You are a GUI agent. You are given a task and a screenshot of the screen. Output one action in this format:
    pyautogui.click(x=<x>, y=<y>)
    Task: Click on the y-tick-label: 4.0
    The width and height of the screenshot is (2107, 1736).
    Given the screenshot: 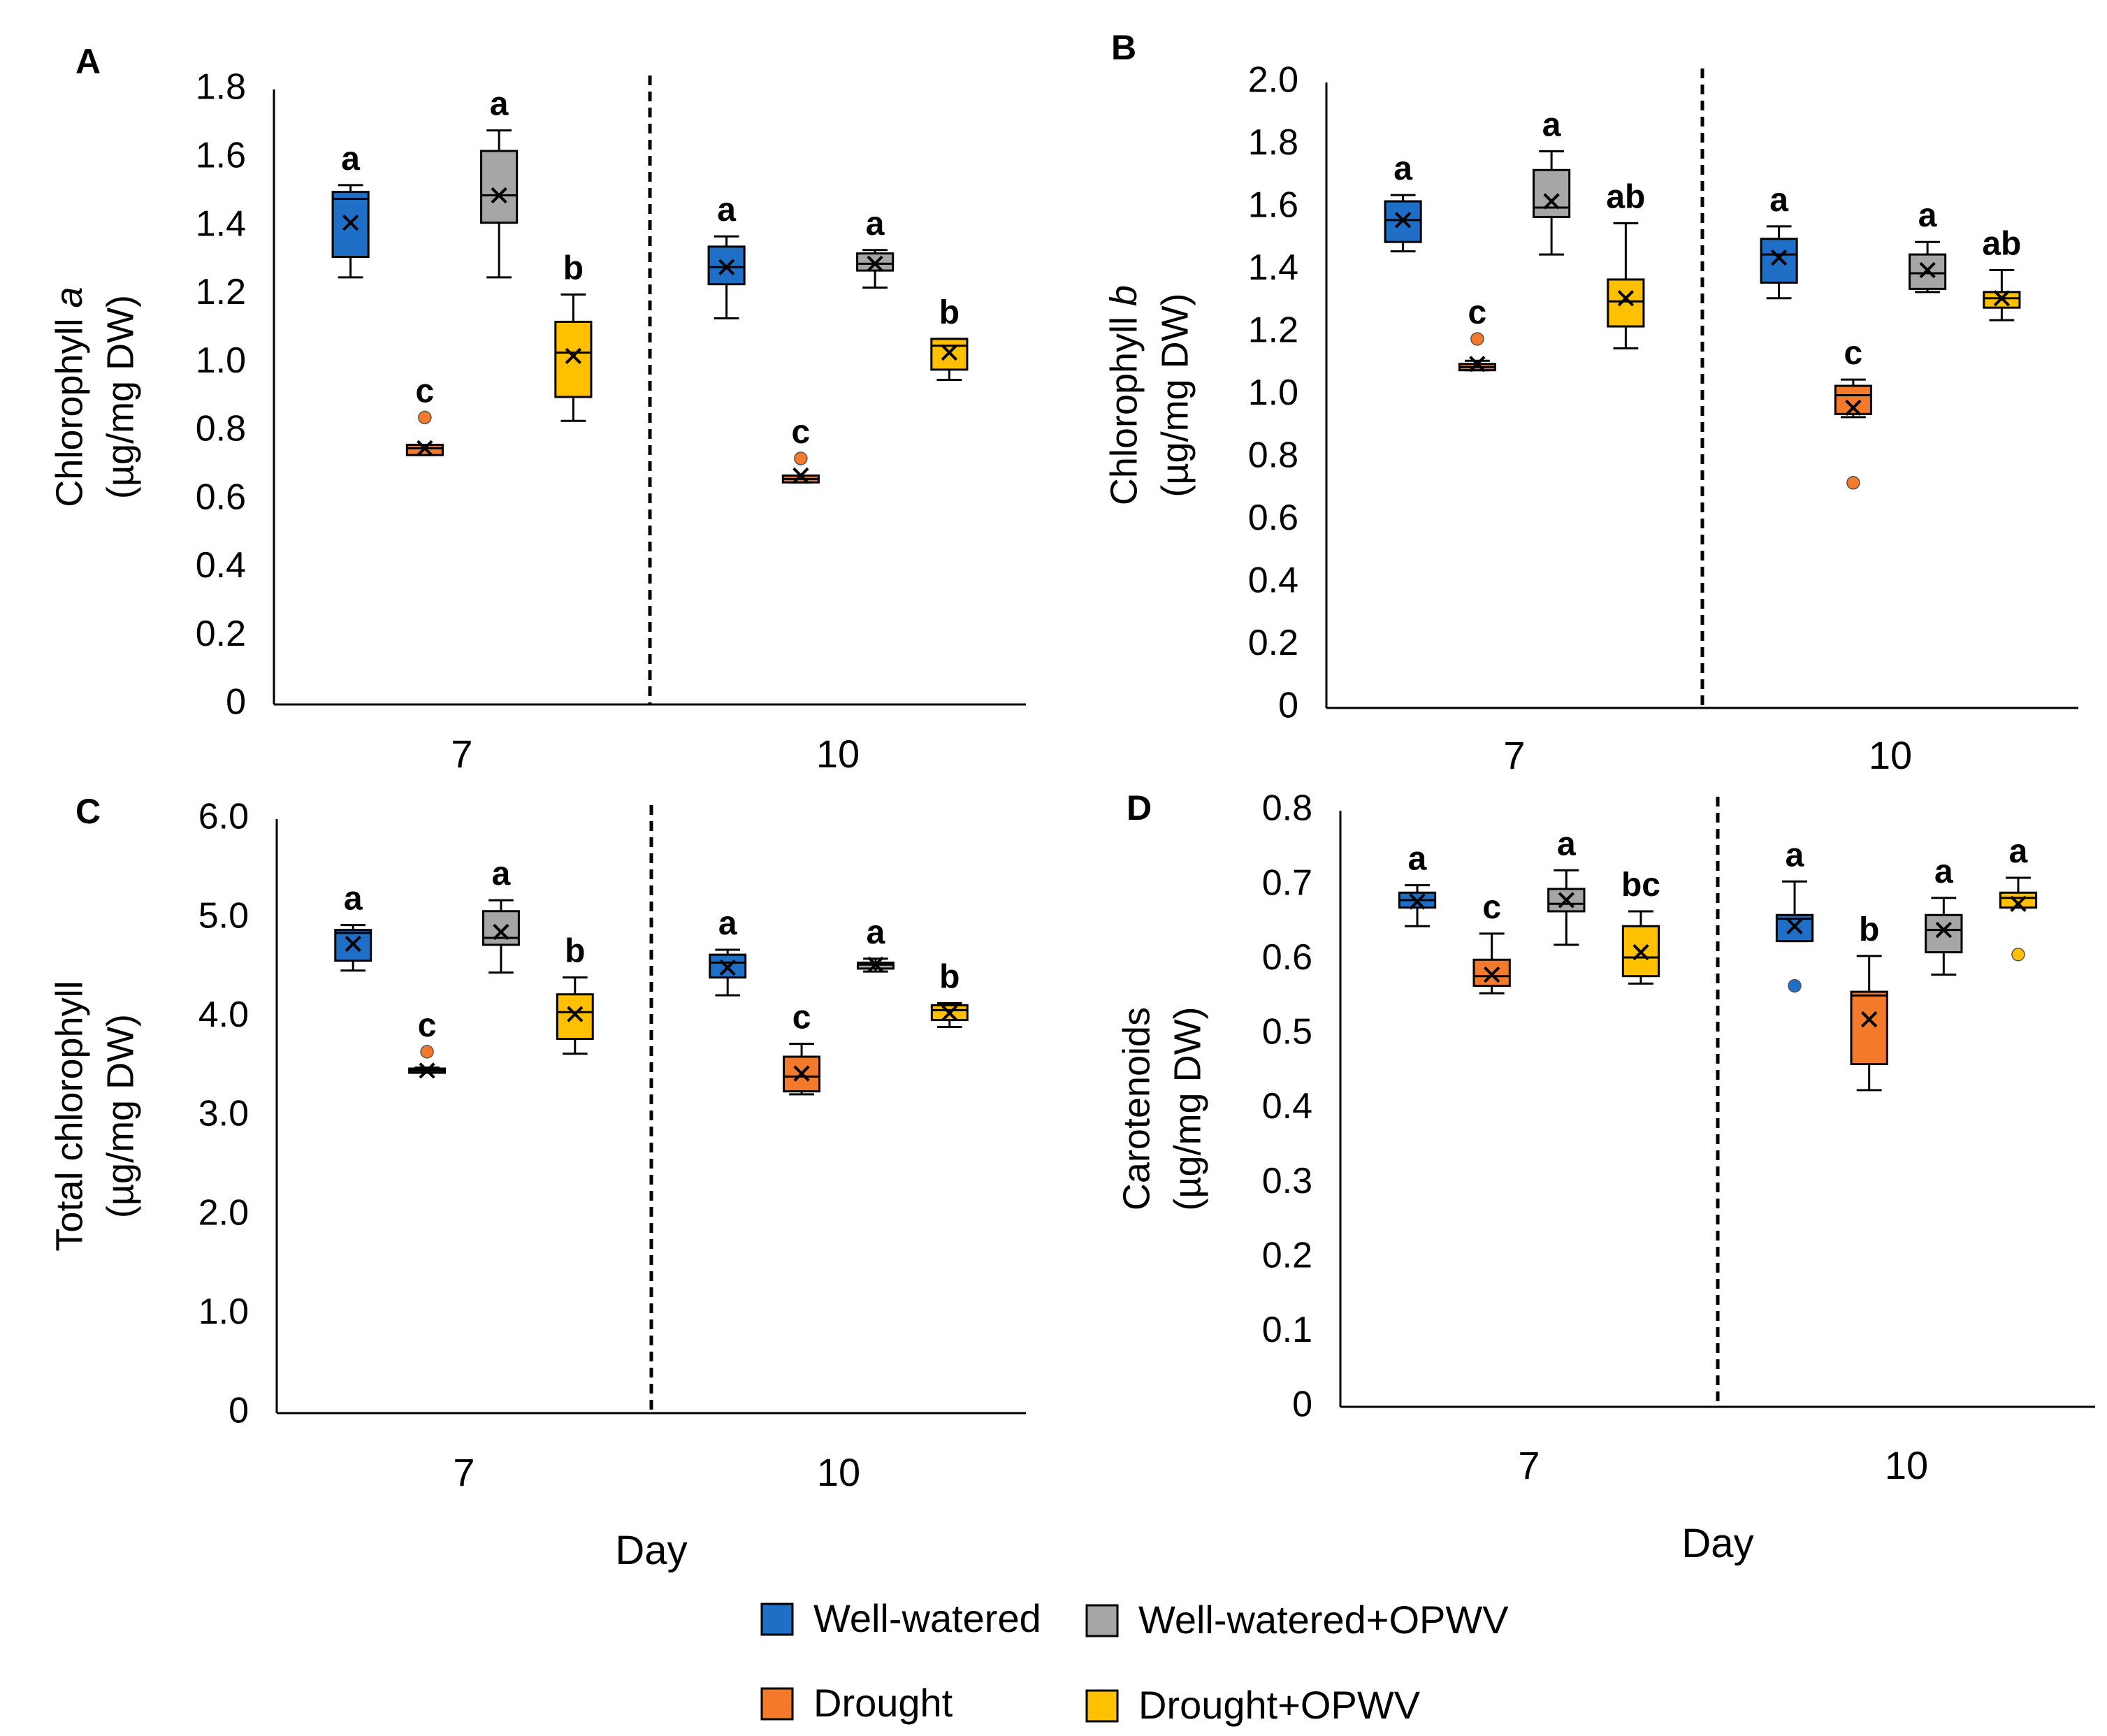 What is the action you would take?
    pyautogui.click(x=223, y=1014)
    